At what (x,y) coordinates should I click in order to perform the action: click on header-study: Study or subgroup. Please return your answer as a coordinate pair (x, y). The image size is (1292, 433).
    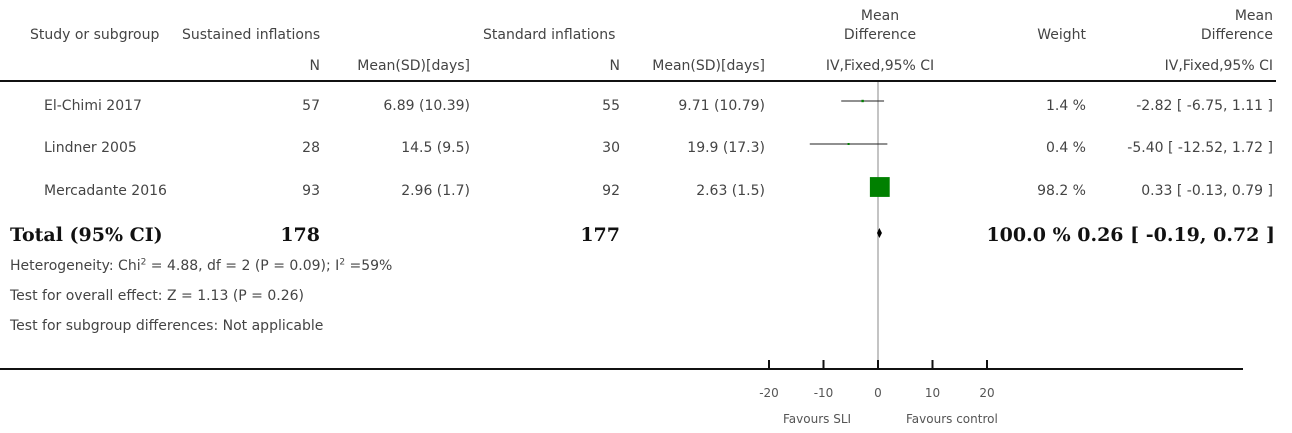
    Looking at the image, I should click on (95, 35).